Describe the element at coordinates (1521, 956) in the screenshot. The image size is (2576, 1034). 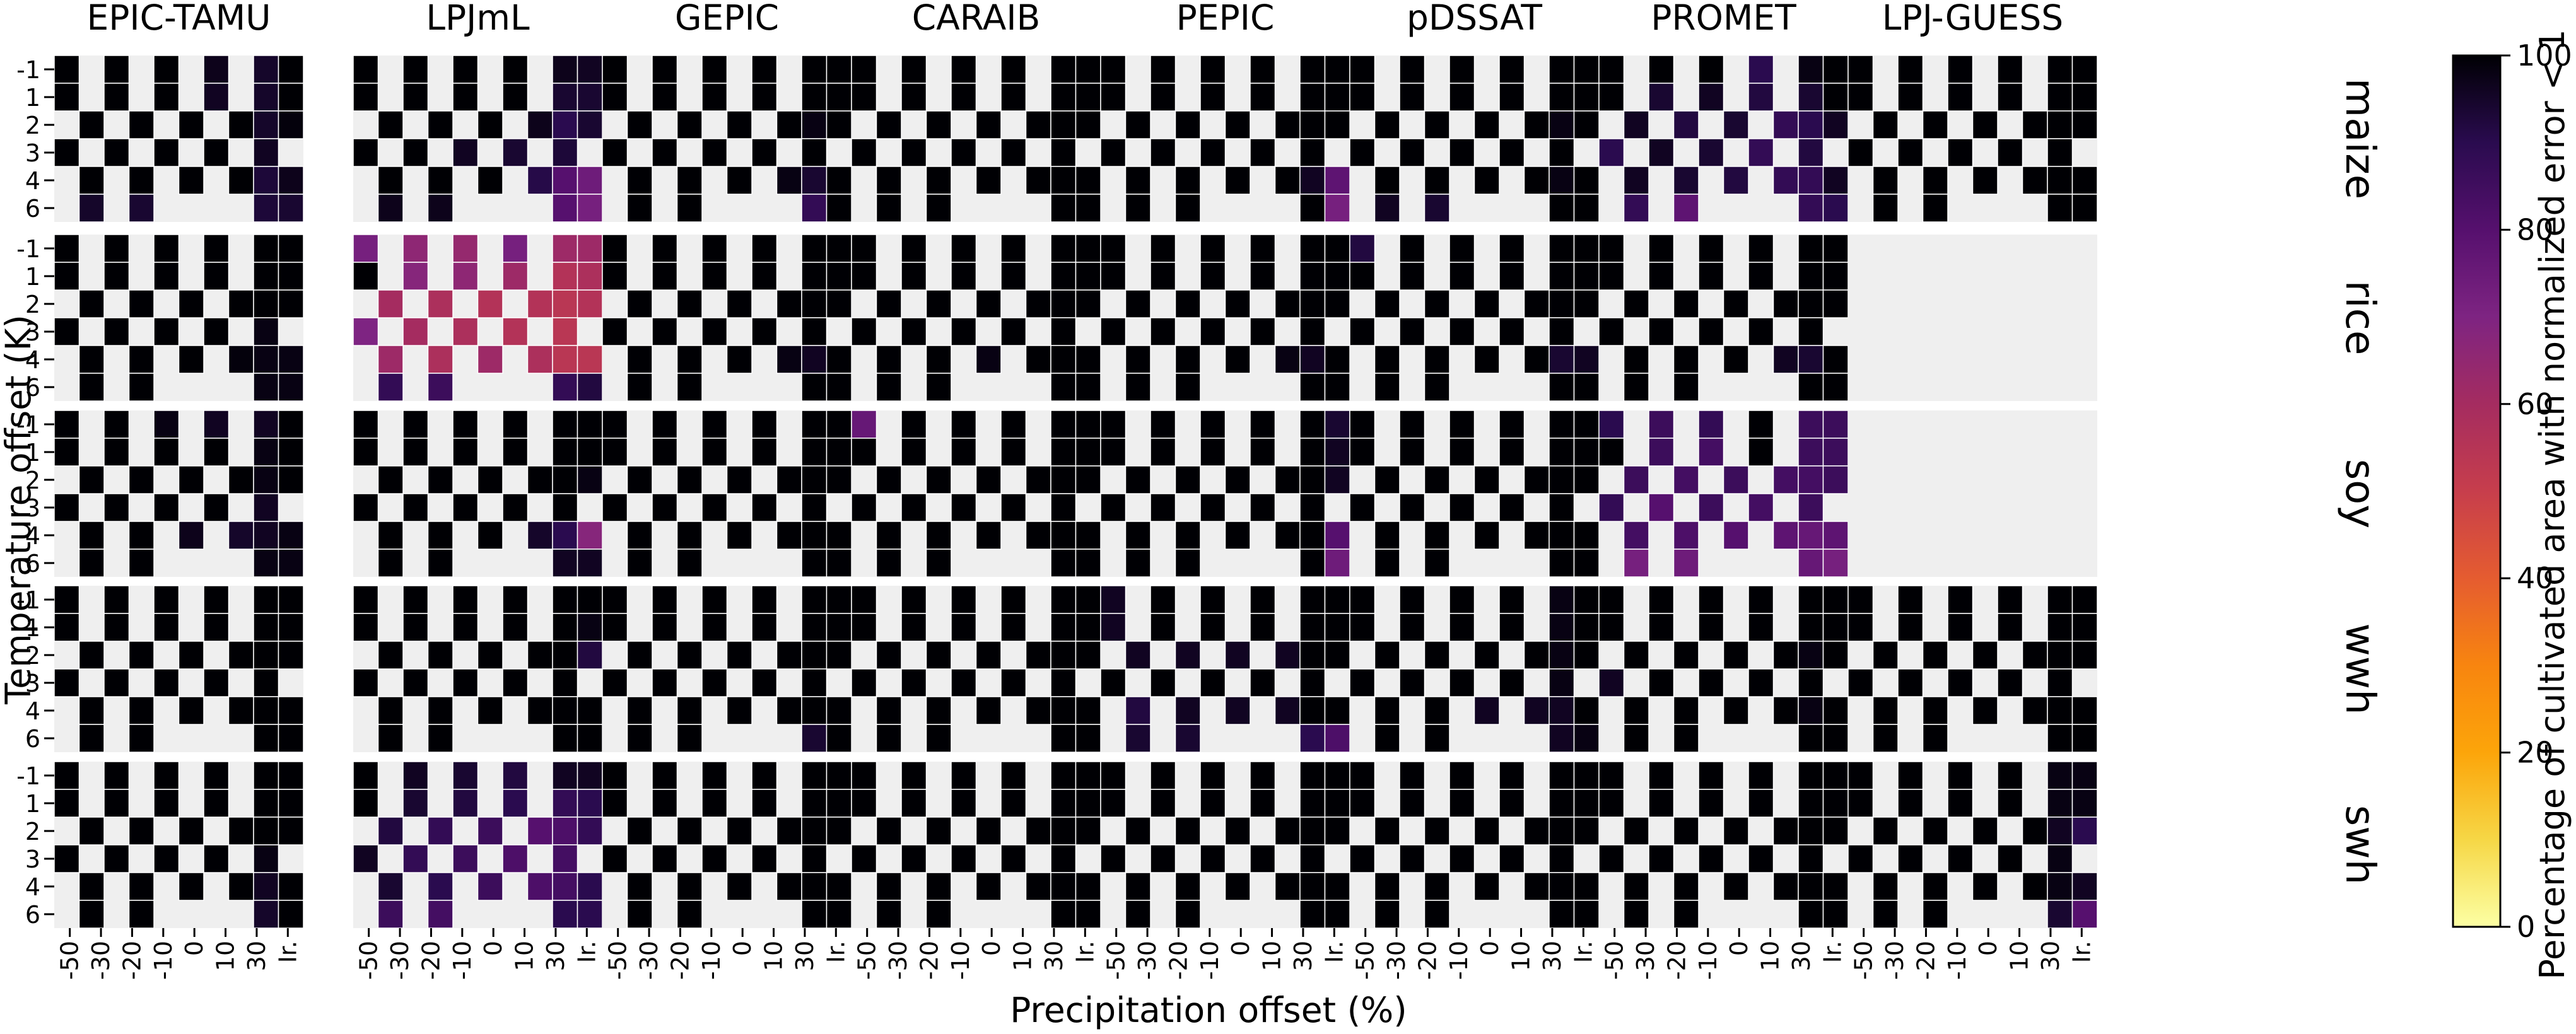
I see `x-tick-label: 10` at that location.